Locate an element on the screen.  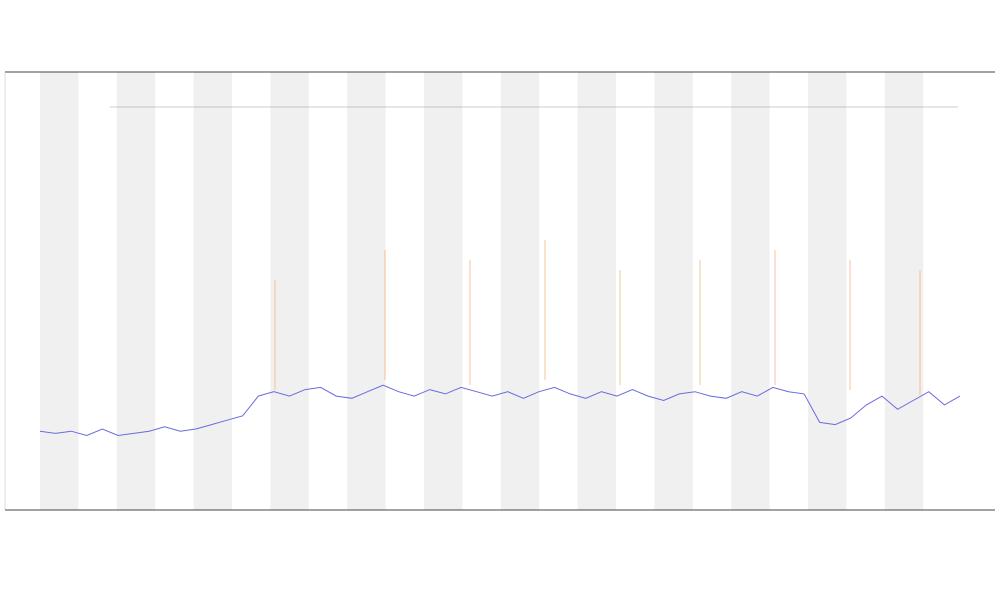
series-line is located at coordinates (500, 410).